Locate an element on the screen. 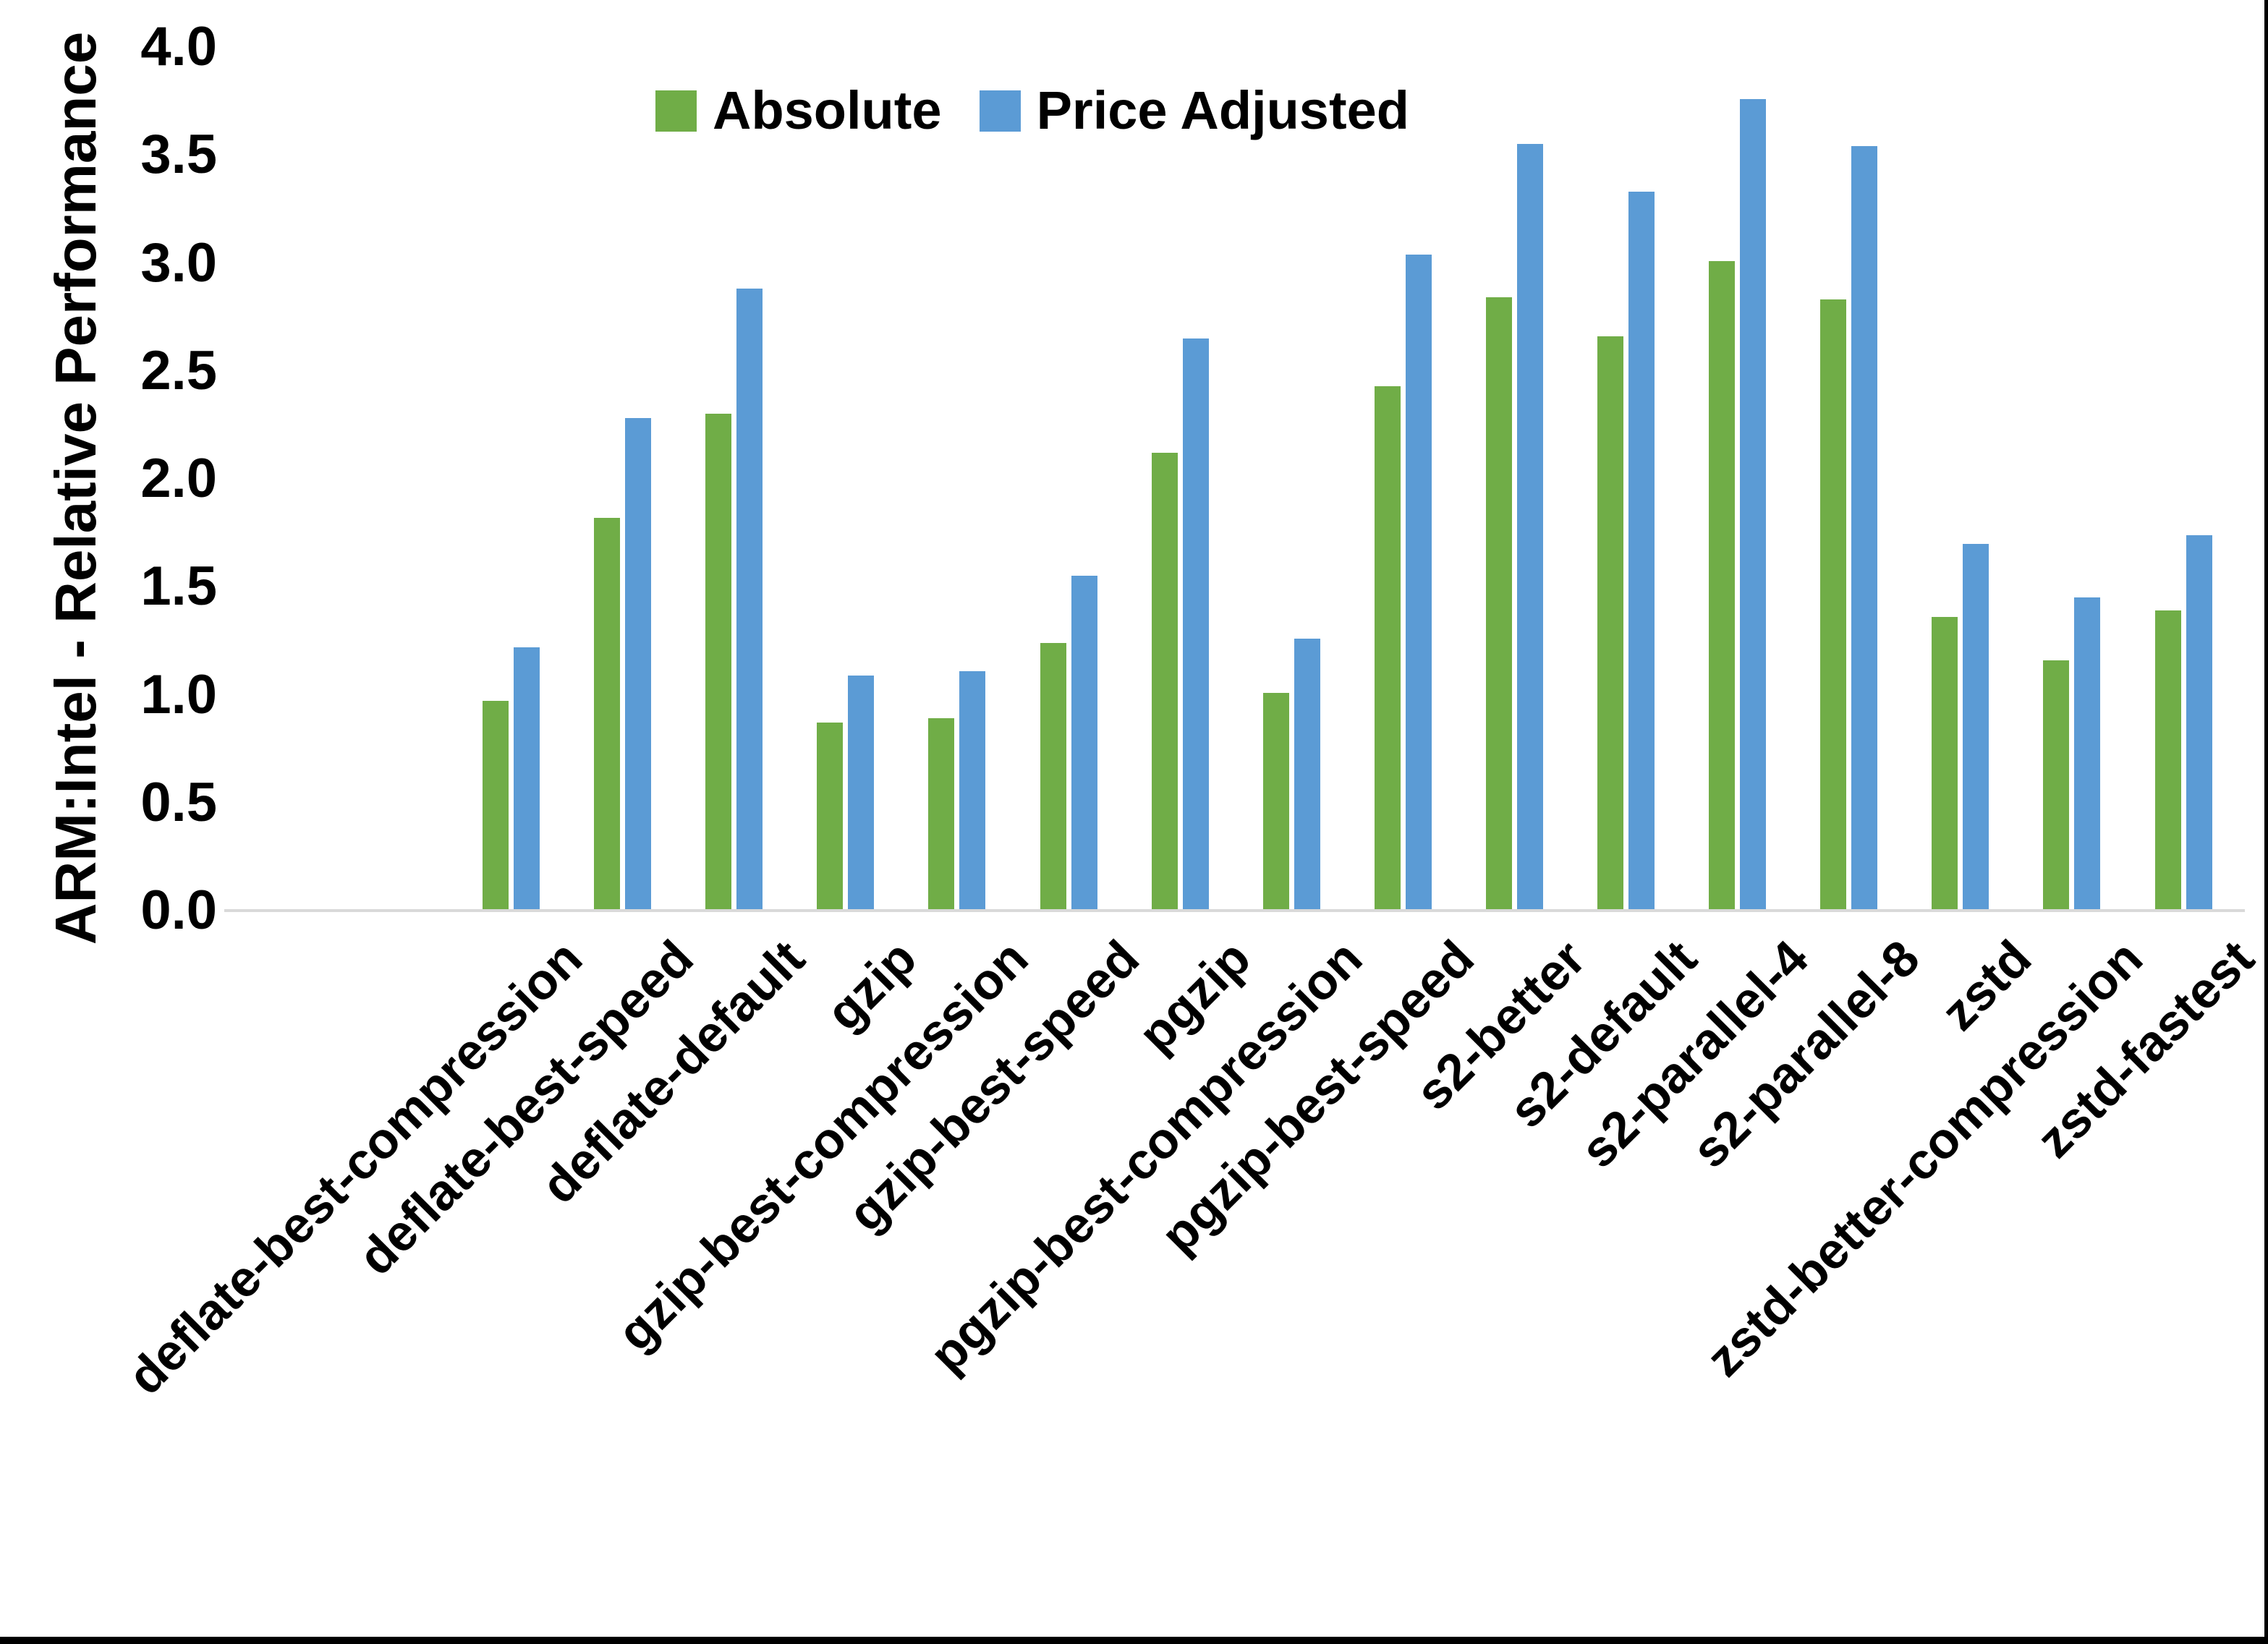 The width and height of the screenshot is (2268, 1644). screenshot-right-edge is located at coordinates (2266, 822).